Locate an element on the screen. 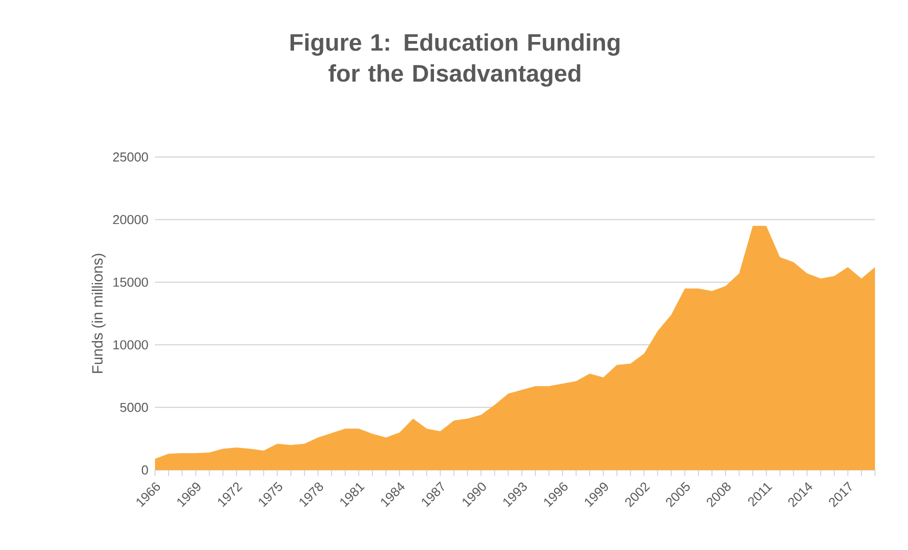  y-tick-label: 25000 is located at coordinates (130, 157).